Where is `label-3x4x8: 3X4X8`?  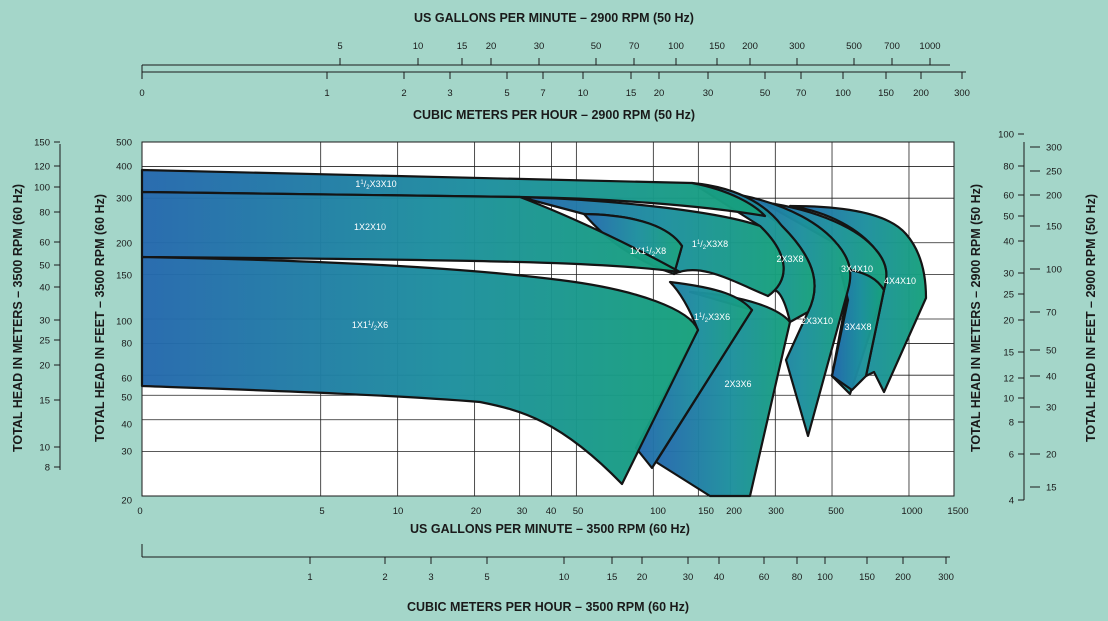
label-3x4x8: 3X4X8 is located at coordinates (857, 327).